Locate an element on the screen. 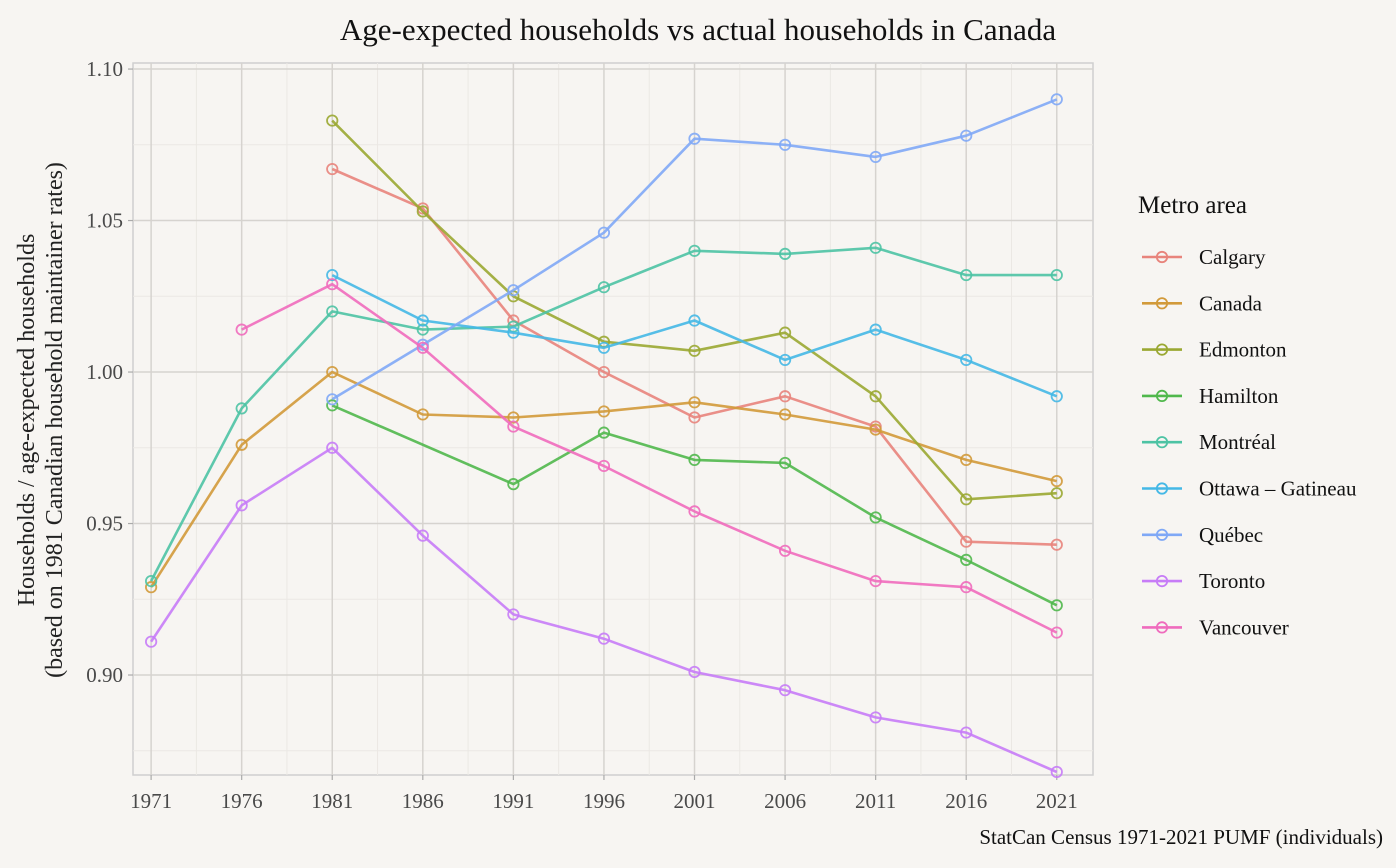  legend-item-vancouver: Vancouver is located at coordinates (1215, 627).